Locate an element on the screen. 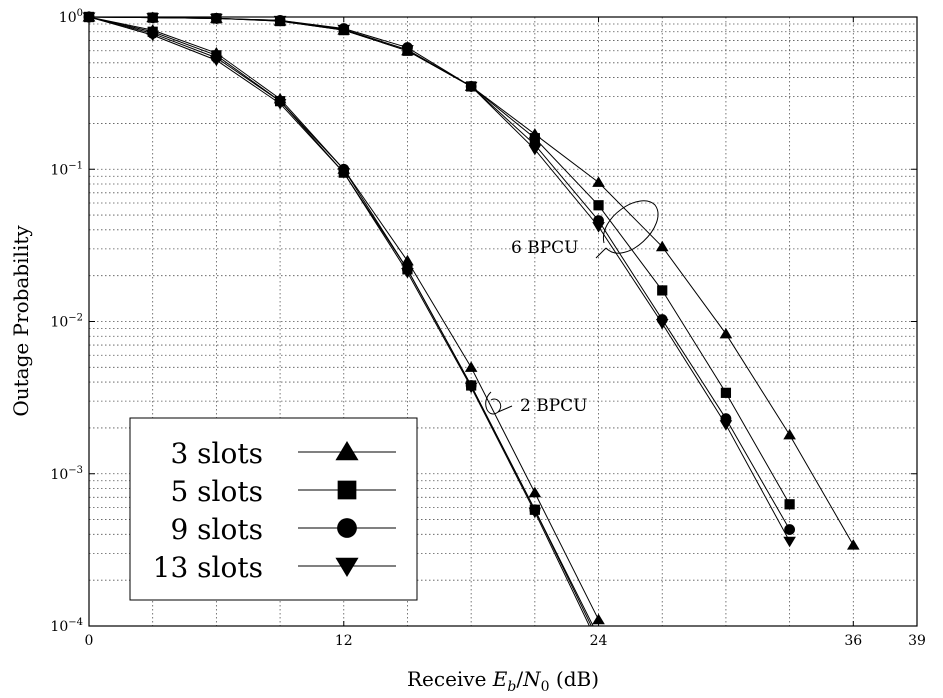 The width and height of the screenshot is (943, 698). x-tick-label: 24 is located at coordinates (599, 641).